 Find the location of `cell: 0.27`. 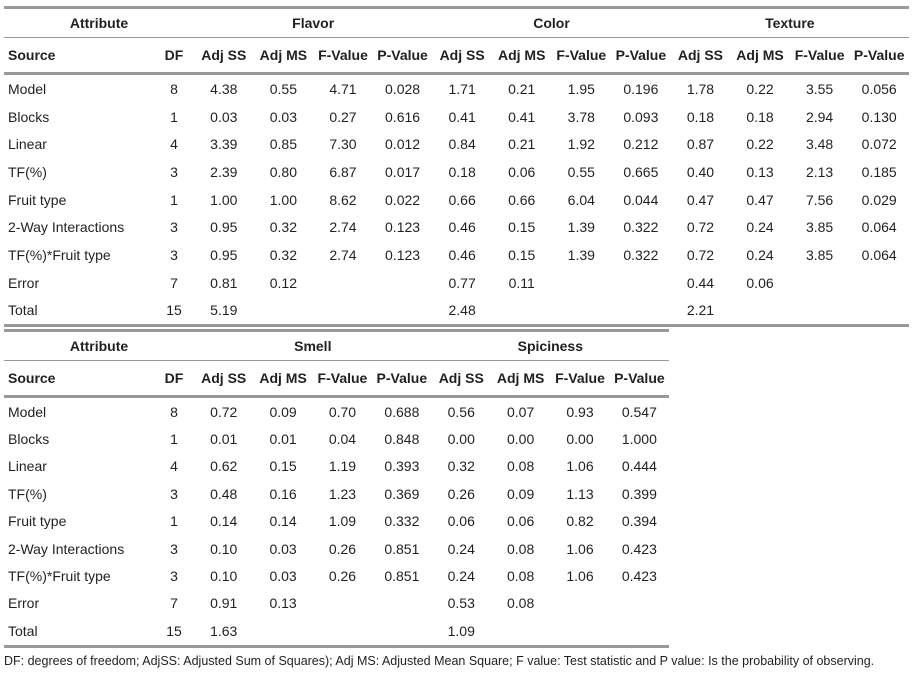

cell: 0.27 is located at coordinates (343, 116).